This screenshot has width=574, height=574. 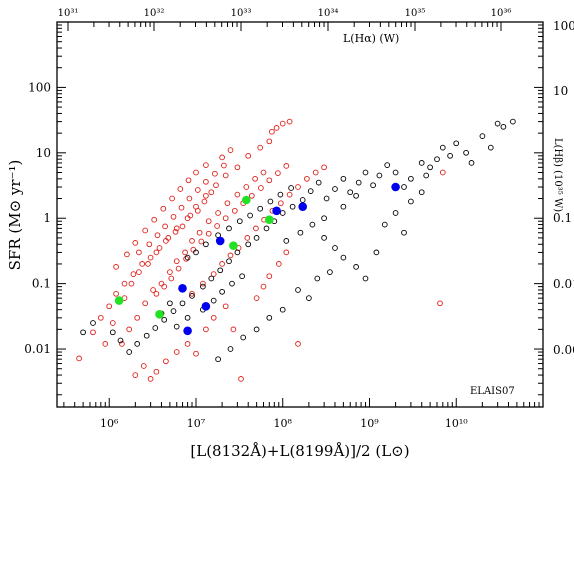 What do you see at coordinates (283, 423) in the screenshot?
I see `x-tick-label: 10⁸` at bounding box center [283, 423].